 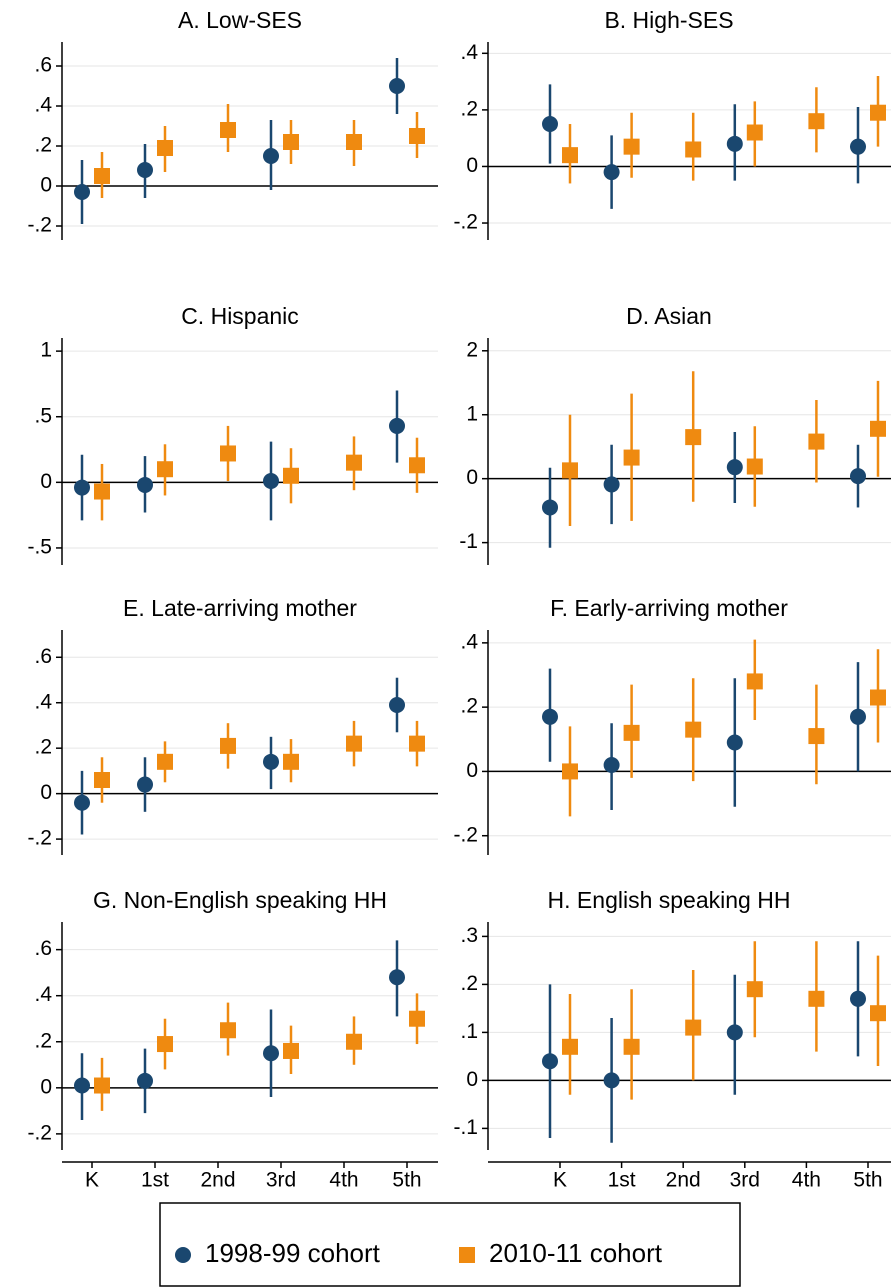 I want to click on y-tick-label: -.2, so click(x=39, y=1132).